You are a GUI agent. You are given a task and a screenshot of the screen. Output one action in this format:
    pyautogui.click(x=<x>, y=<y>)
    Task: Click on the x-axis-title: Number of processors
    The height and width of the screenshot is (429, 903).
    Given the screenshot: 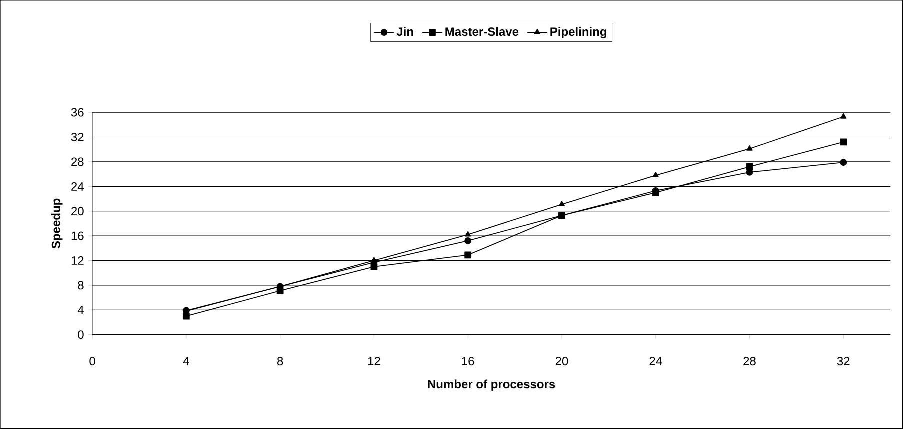 What is the action you would take?
    pyautogui.click(x=492, y=385)
    